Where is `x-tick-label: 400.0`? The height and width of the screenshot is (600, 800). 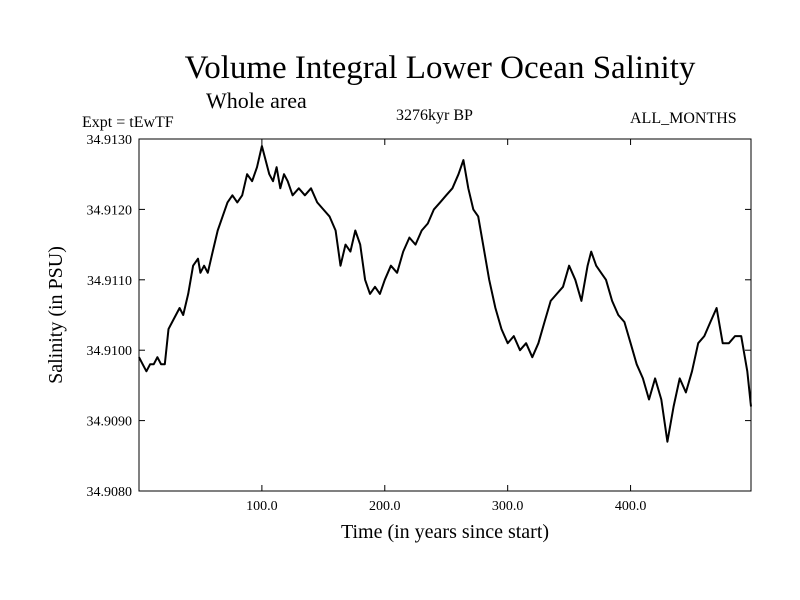
x-tick-label: 400.0 is located at coordinates (631, 506).